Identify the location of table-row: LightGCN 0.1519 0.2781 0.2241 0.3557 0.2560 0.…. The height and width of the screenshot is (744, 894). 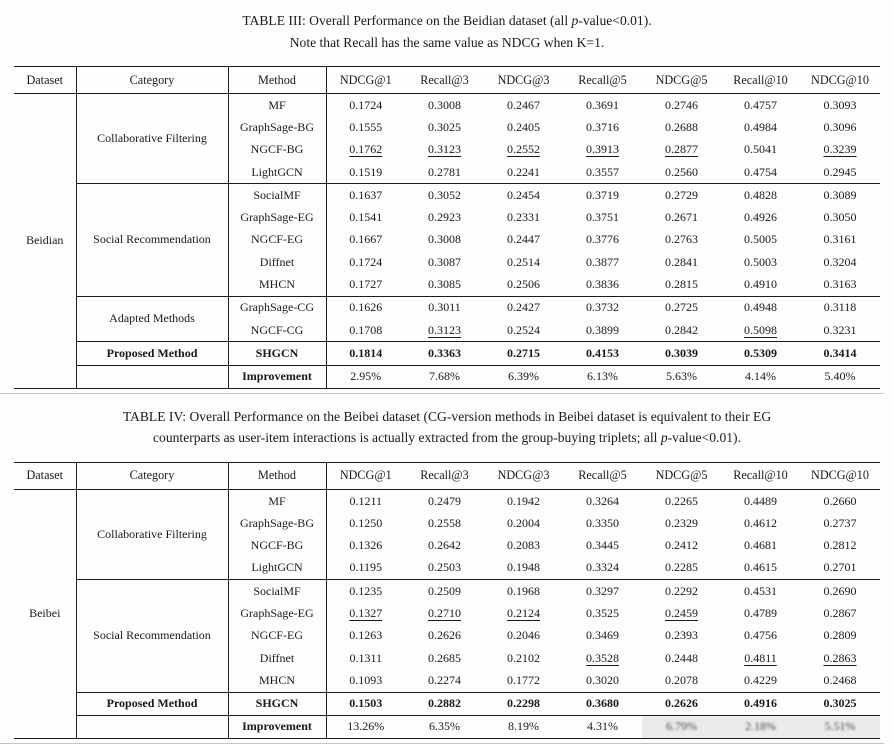
(447, 172).